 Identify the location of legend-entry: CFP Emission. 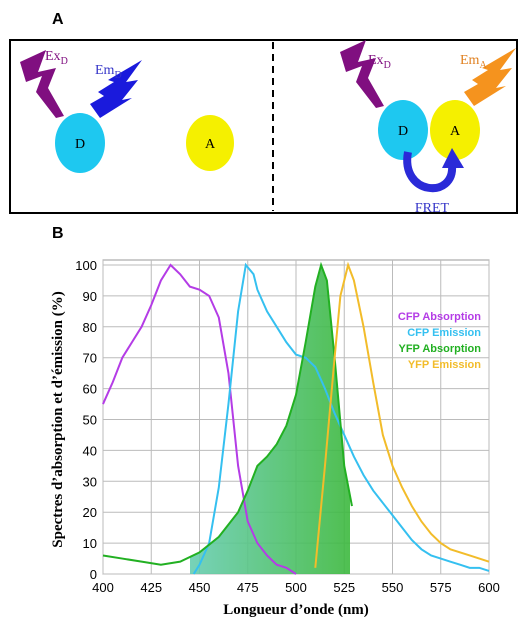
(444, 333).